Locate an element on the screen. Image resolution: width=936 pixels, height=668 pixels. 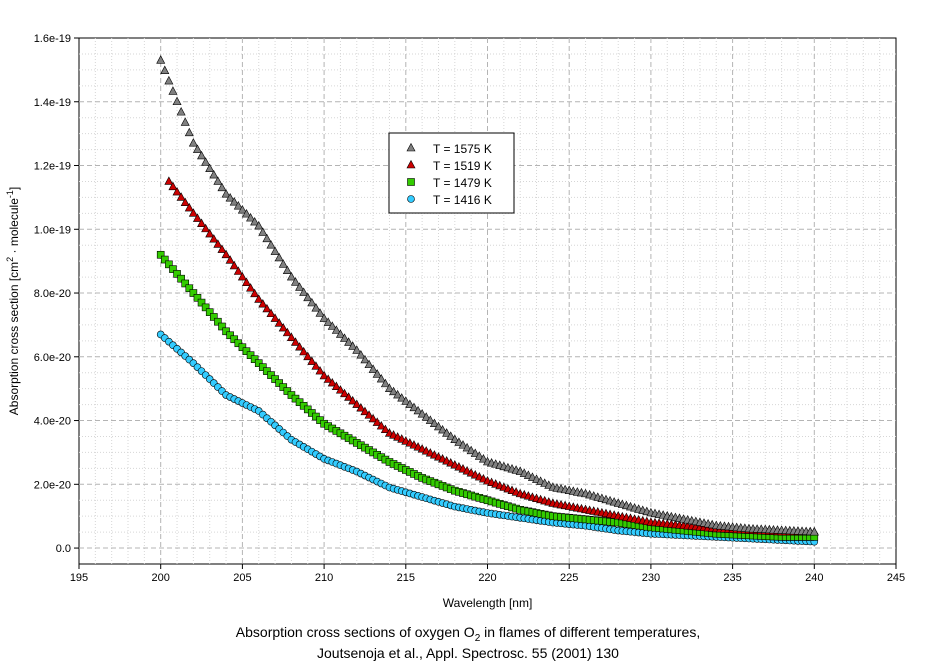
y-tick-label: 1.4e-19 is located at coordinates (52, 103).